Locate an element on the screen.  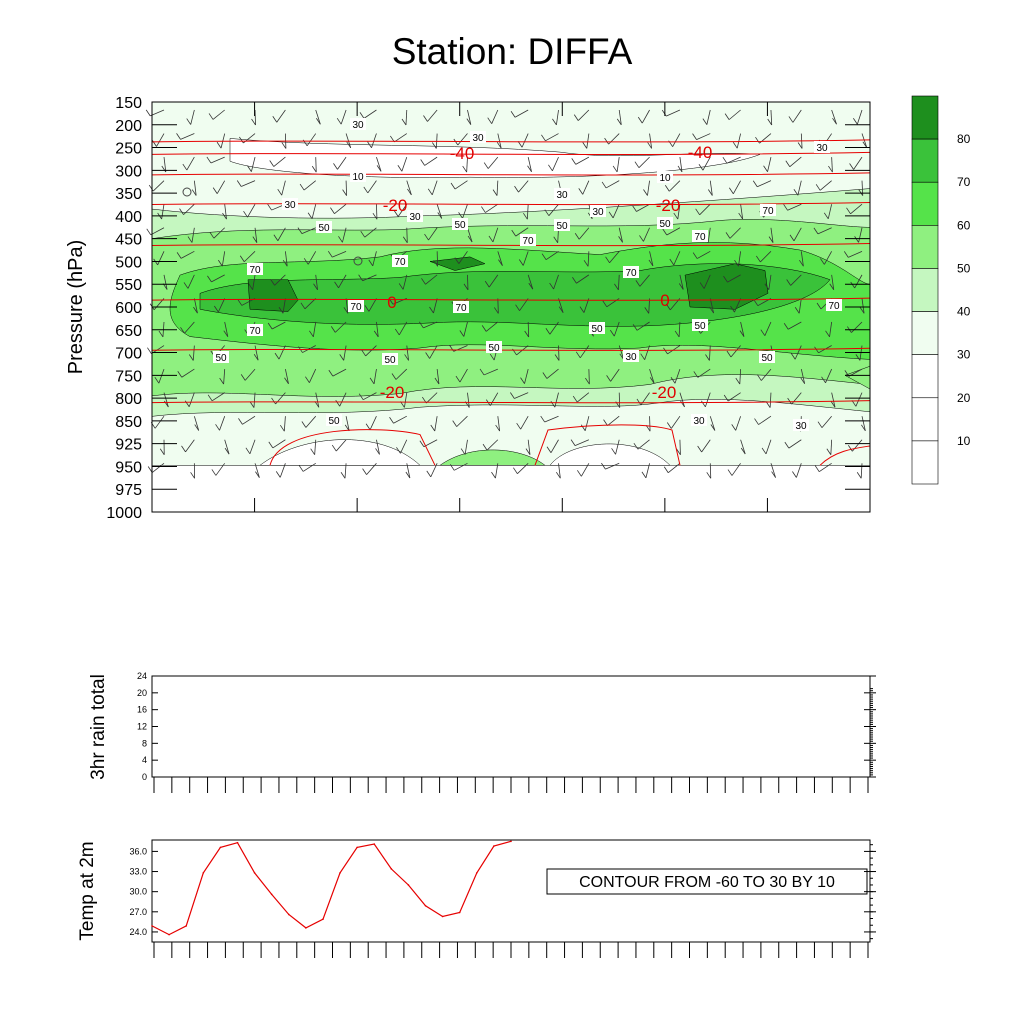
chart-title: Station: DIFFA is located at coordinates (512, 51).